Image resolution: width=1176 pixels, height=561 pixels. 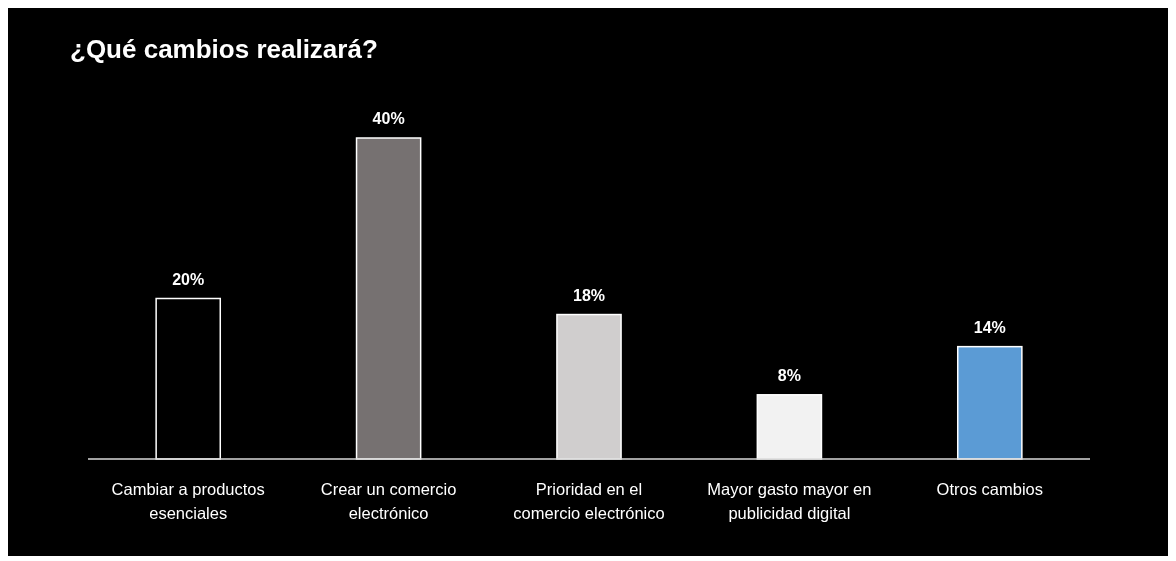 I want to click on data-label: 20%, so click(x=188, y=279).